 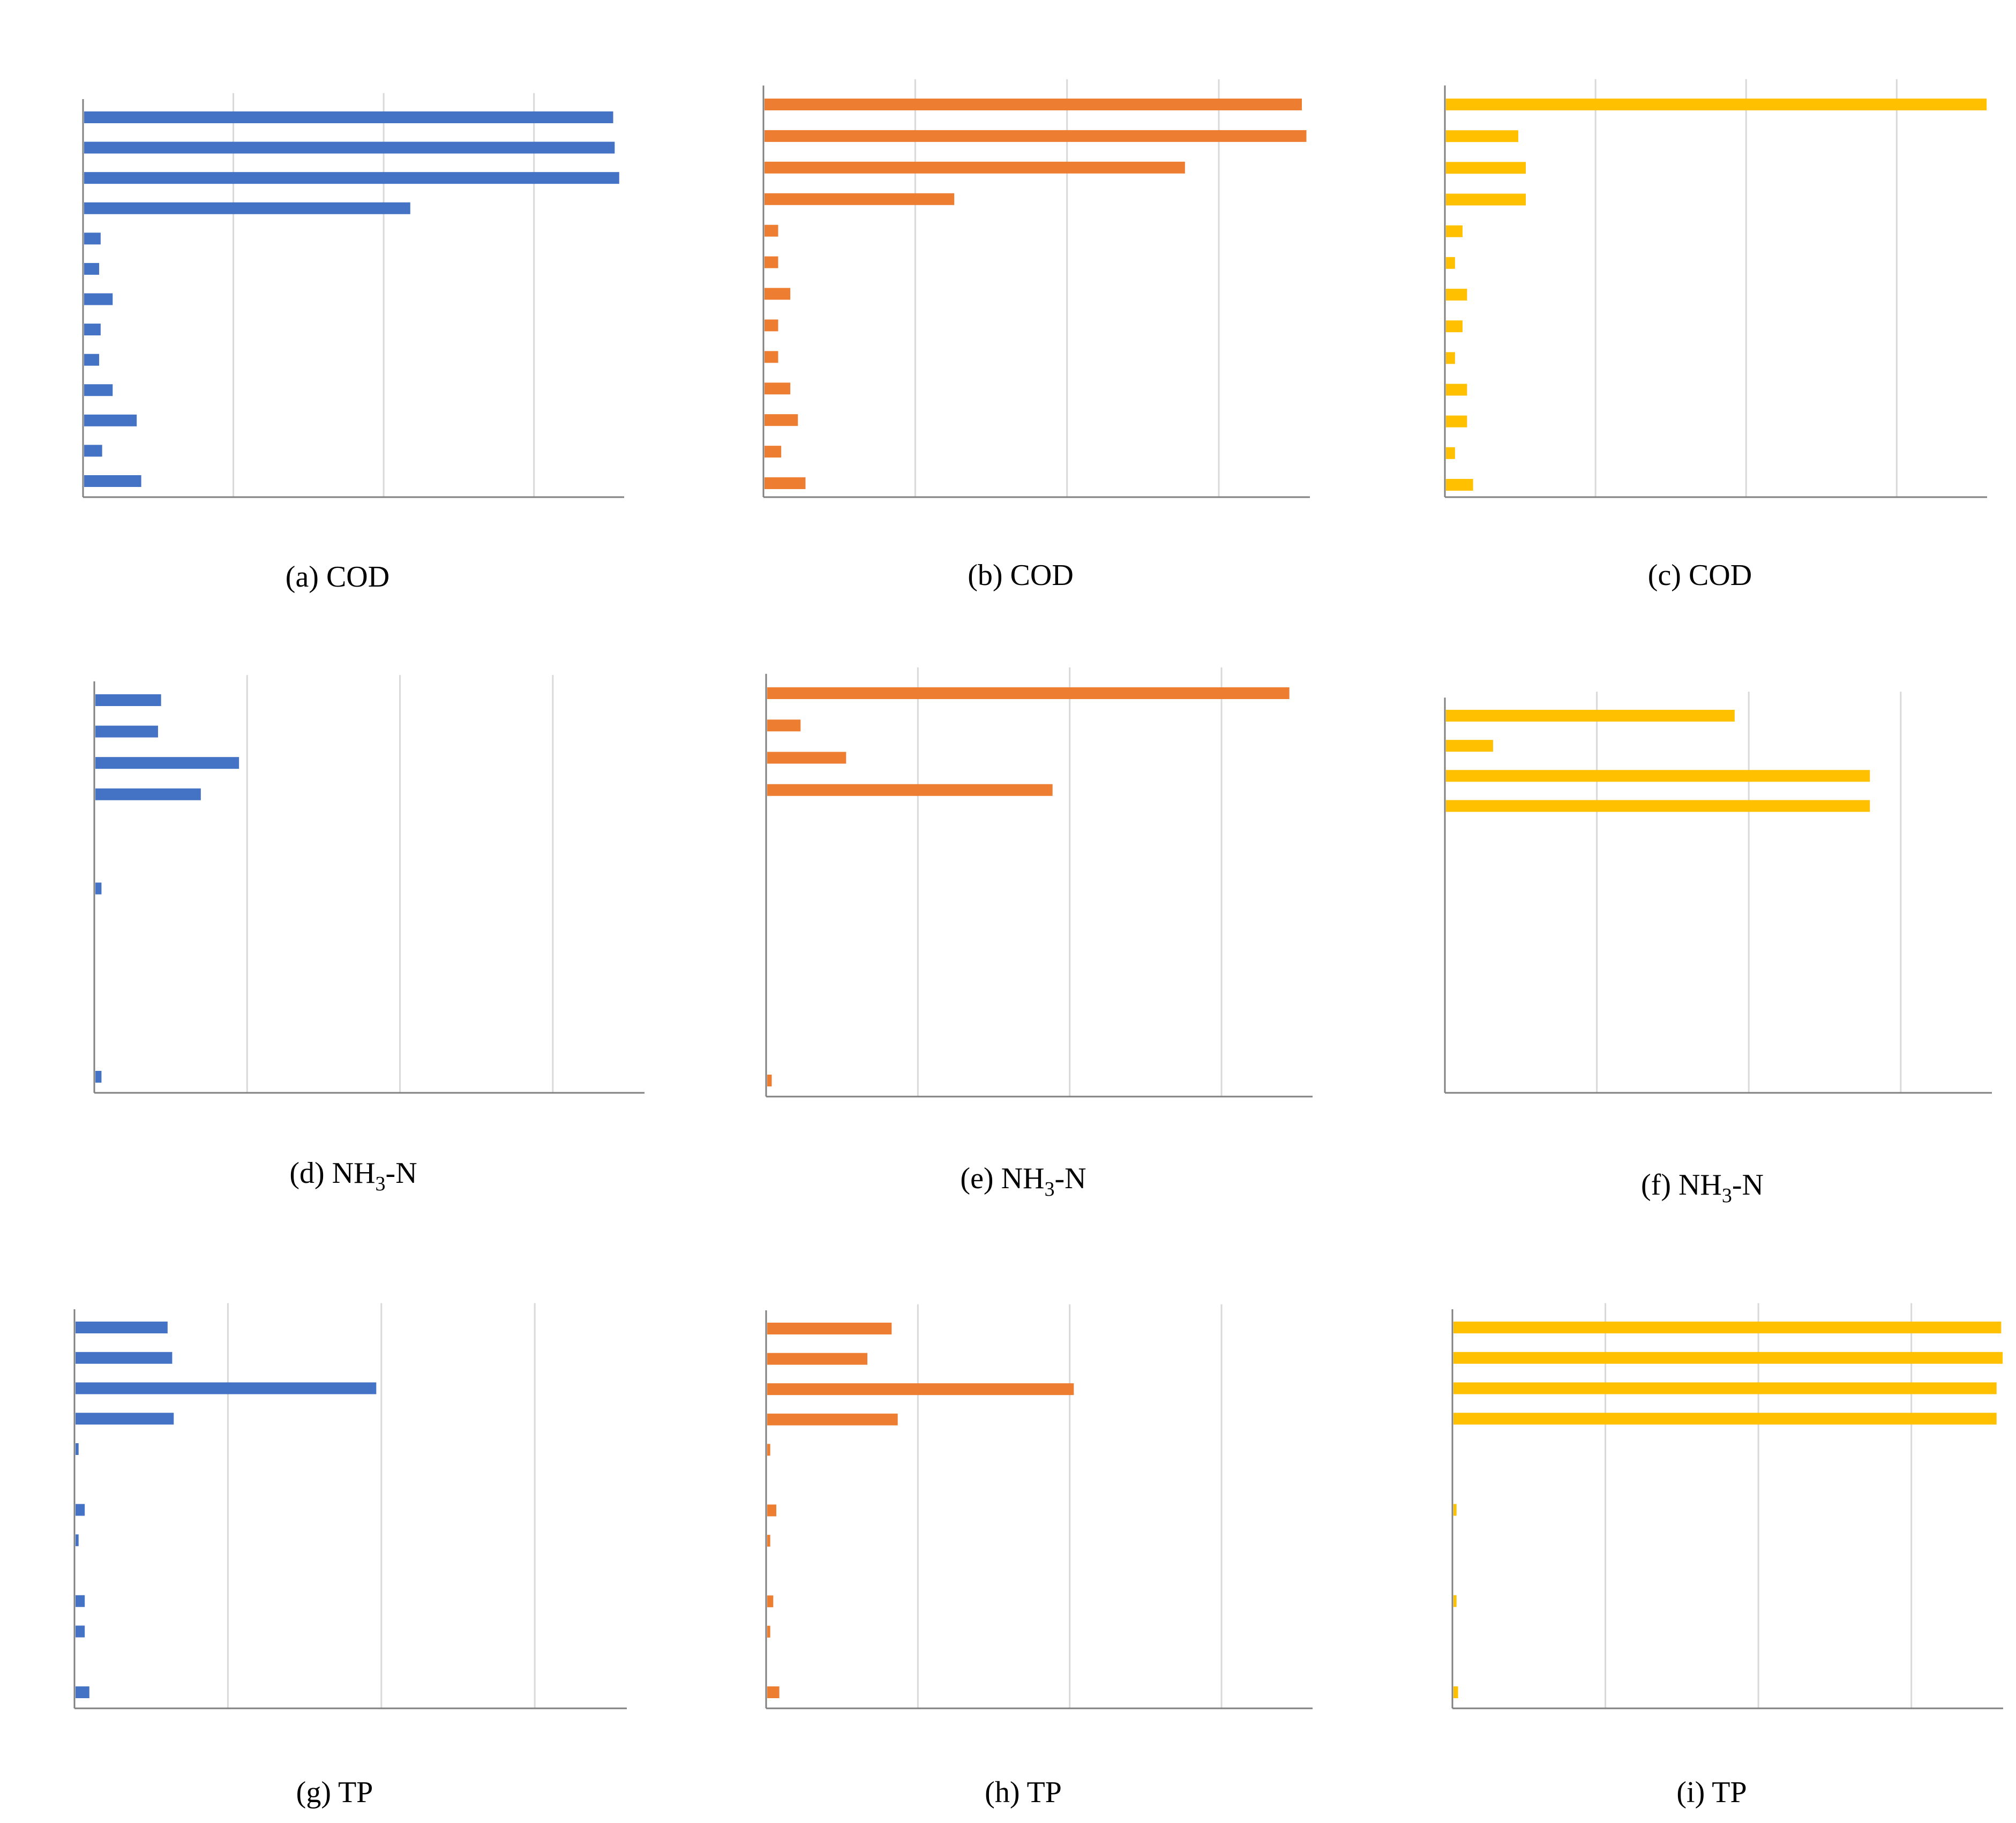 What do you see at coordinates (368, 935) in the screenshot?
I see `chart-panel: (d) NH3-N` at bounding box center [368, 935].